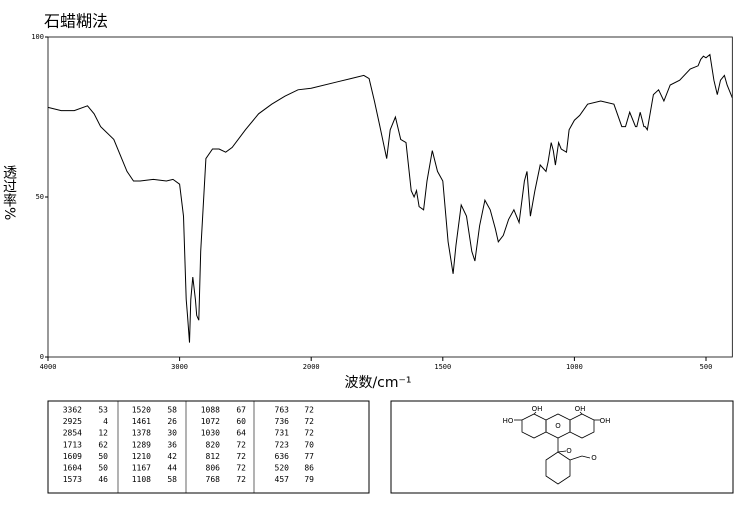 This screenshot has height=510, width=737. I want to click on peak-transmittance: 12, so click(103, 433).